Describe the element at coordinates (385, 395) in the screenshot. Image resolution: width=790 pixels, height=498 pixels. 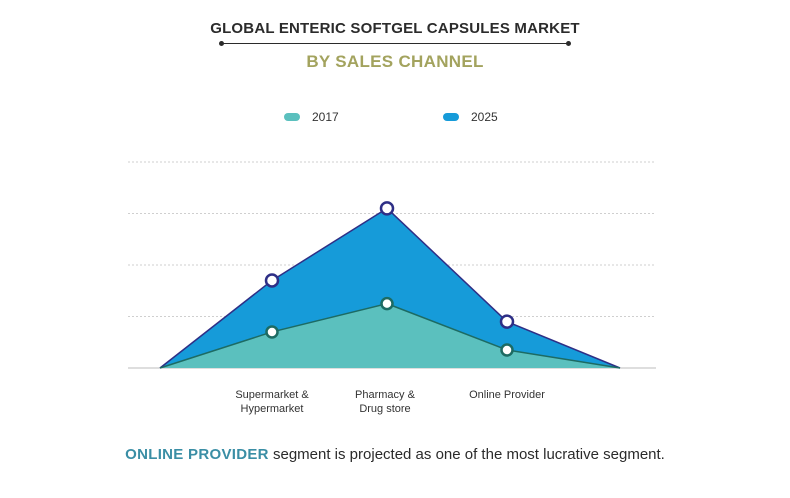
I see `x-tick-label: Pharmacy &` at that location.